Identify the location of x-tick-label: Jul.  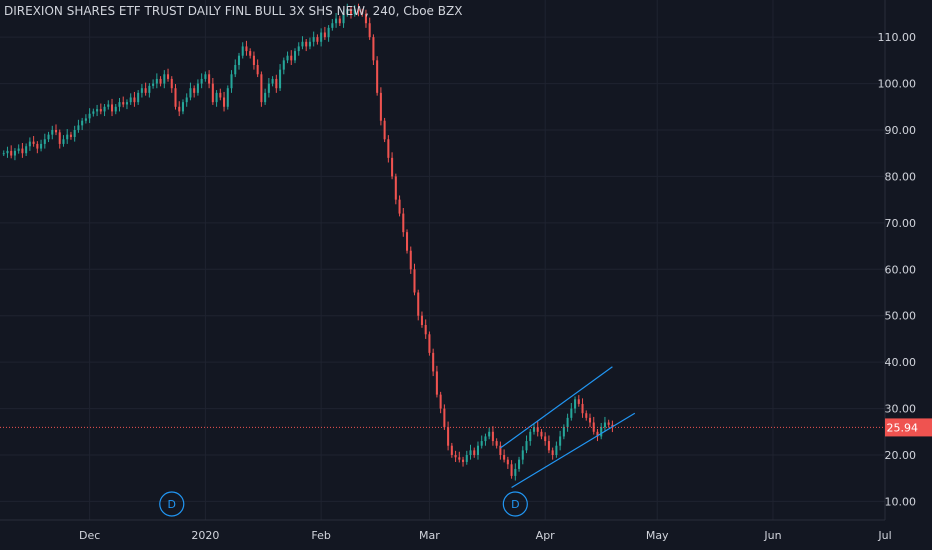
(884, 535).